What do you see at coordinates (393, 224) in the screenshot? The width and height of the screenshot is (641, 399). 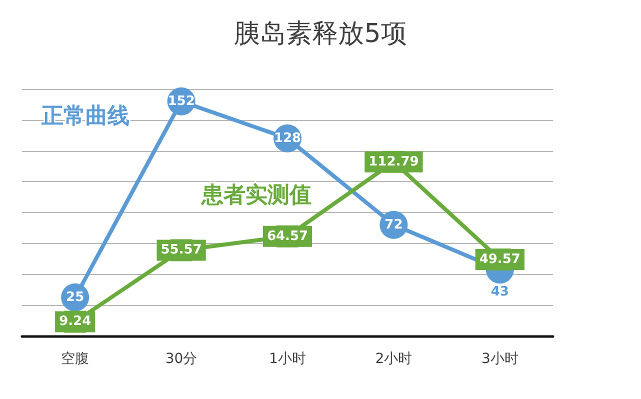 I see `data-label: 72` at bounding box center [393, 224].